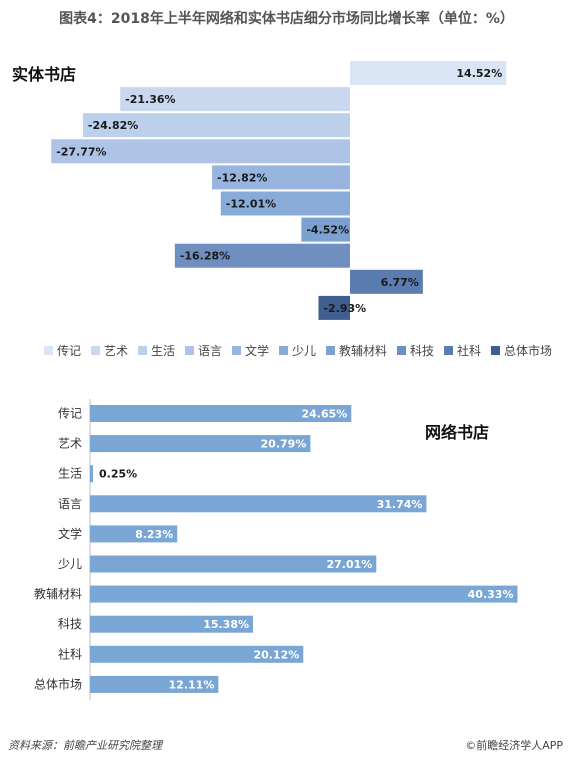  I want to click on value-label-online-9: 12.11%, so click(192, 684).